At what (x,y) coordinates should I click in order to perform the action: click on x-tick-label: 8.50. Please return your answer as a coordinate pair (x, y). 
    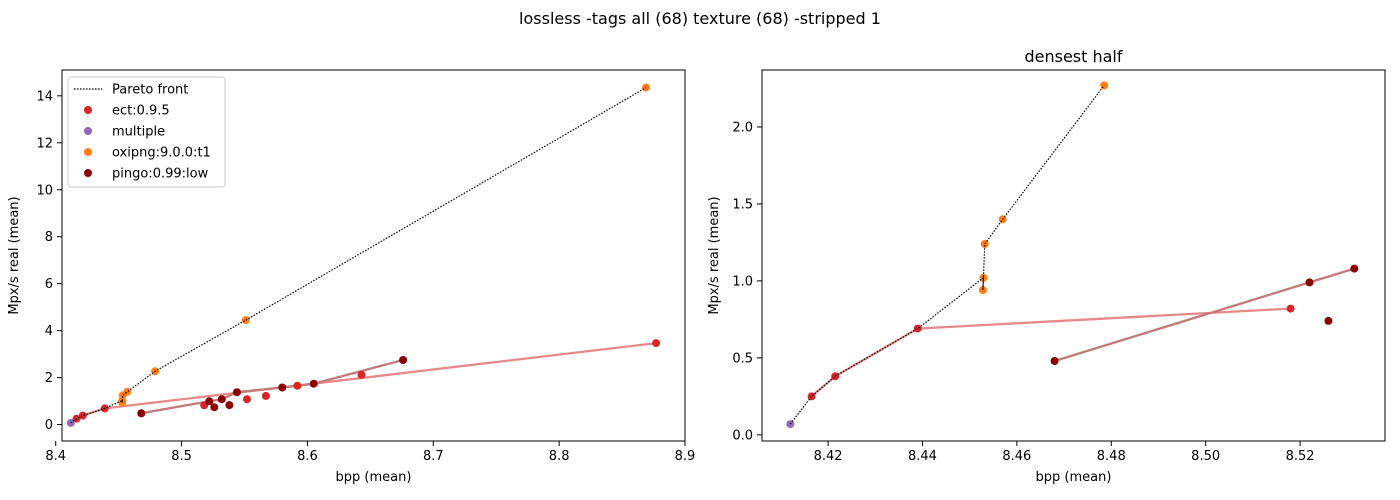
    Looking at the image, I should click on (1205, 456).